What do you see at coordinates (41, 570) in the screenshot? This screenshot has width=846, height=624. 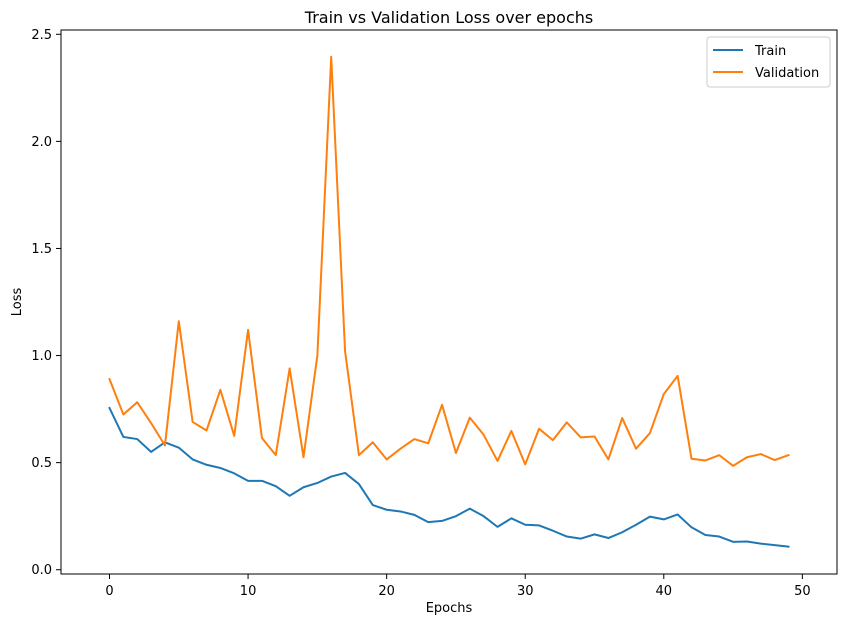 I see `y-tick-label: 0.0` at bounding box center [41, 570].